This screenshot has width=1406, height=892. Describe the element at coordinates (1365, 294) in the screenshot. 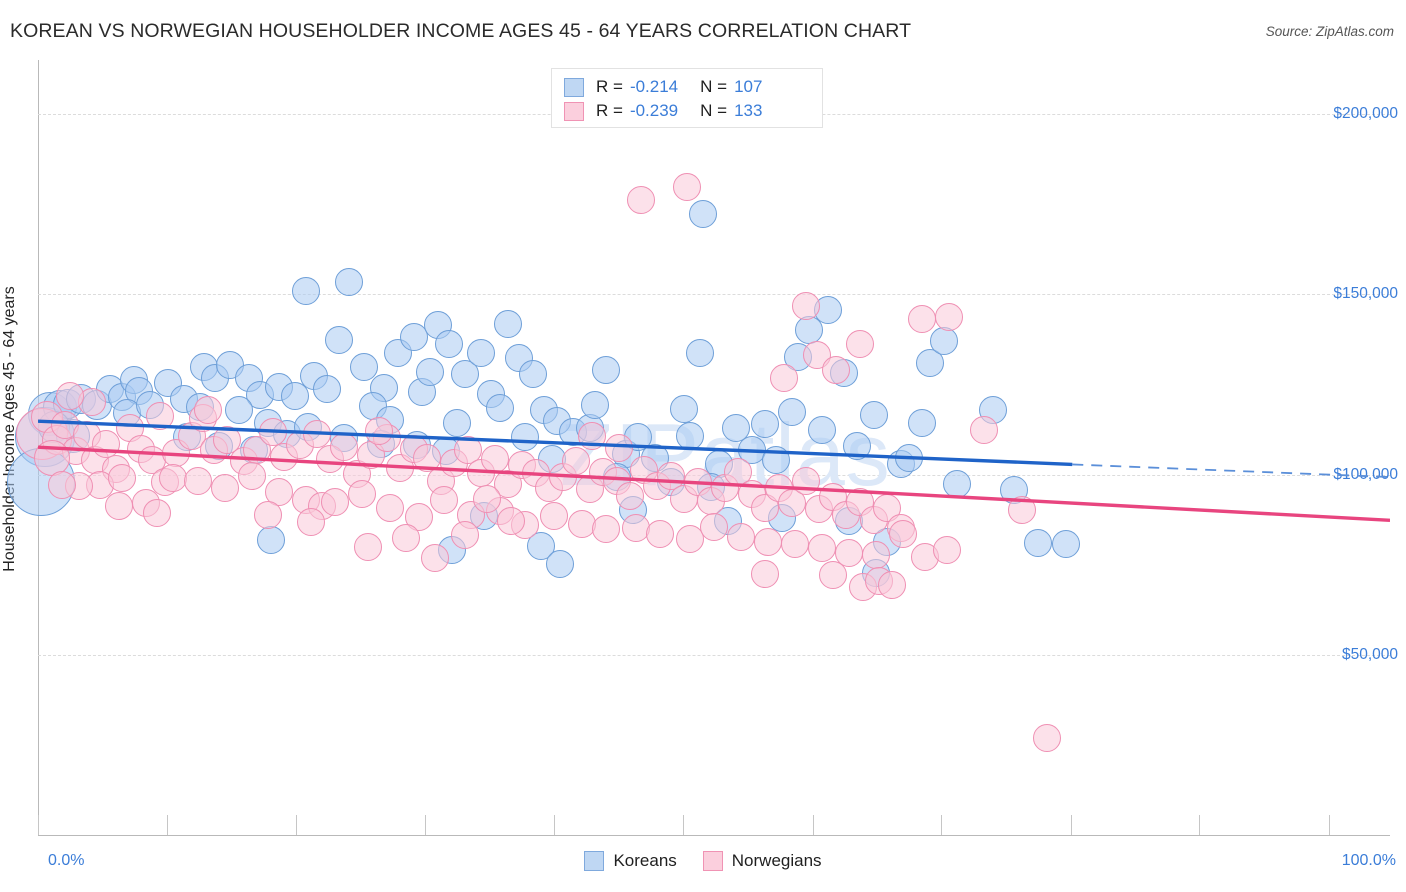

I see `y-axis-label-150000: $150,000` at that location.